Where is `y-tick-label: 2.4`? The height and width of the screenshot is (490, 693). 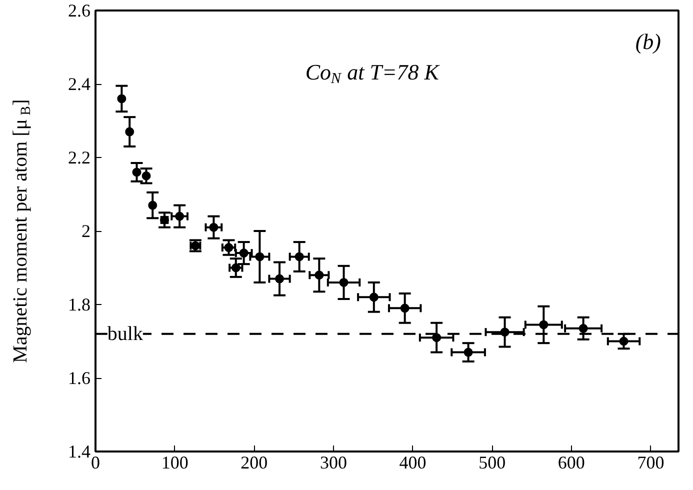
y-tick-label: 2.4 is located at coordinates (79, 84).